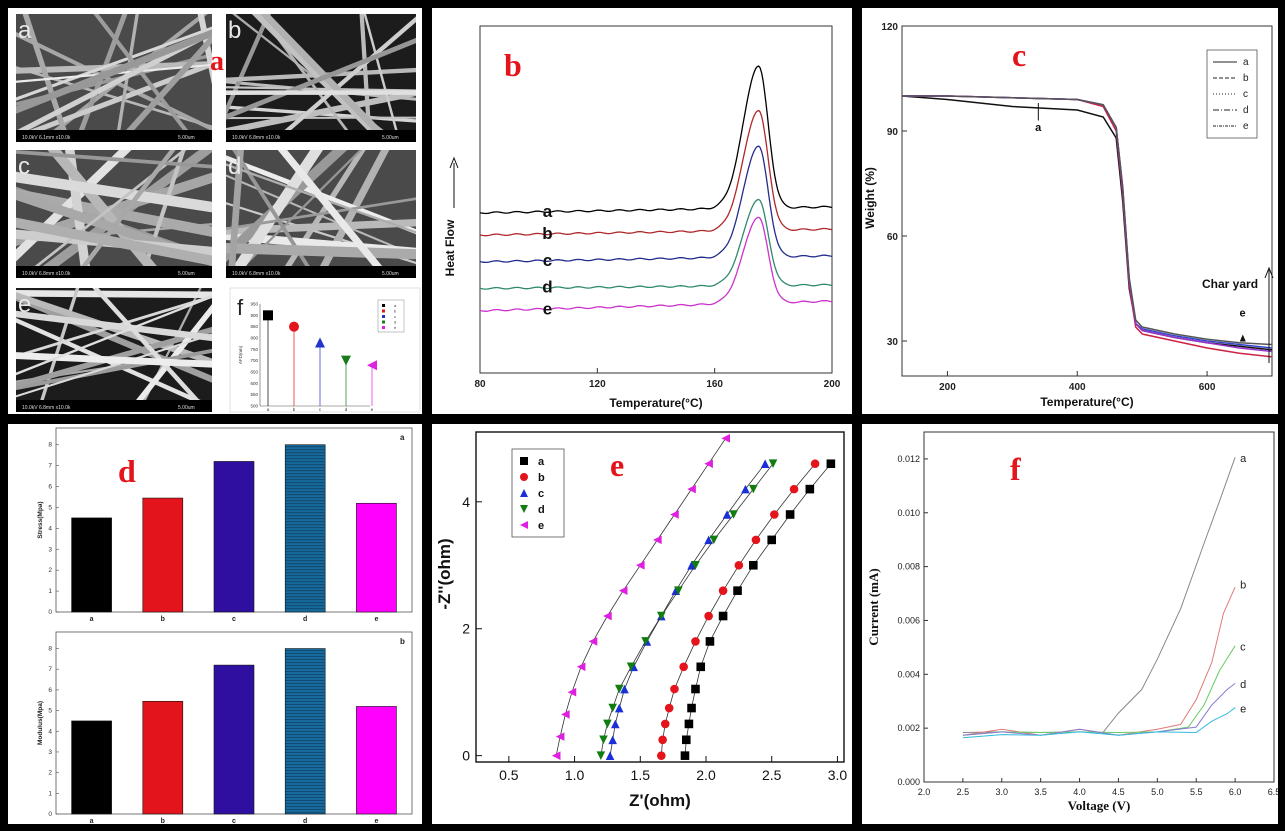  Describe the element at coordinates (254, 383) in the screenshot. I see `inset-f-ytick: 600` at that location.